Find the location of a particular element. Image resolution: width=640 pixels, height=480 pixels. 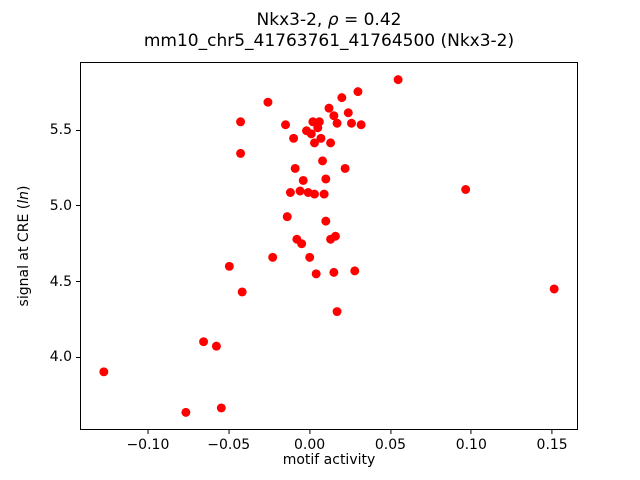

y-label-italic: ln is located at coordinates (24, 197).